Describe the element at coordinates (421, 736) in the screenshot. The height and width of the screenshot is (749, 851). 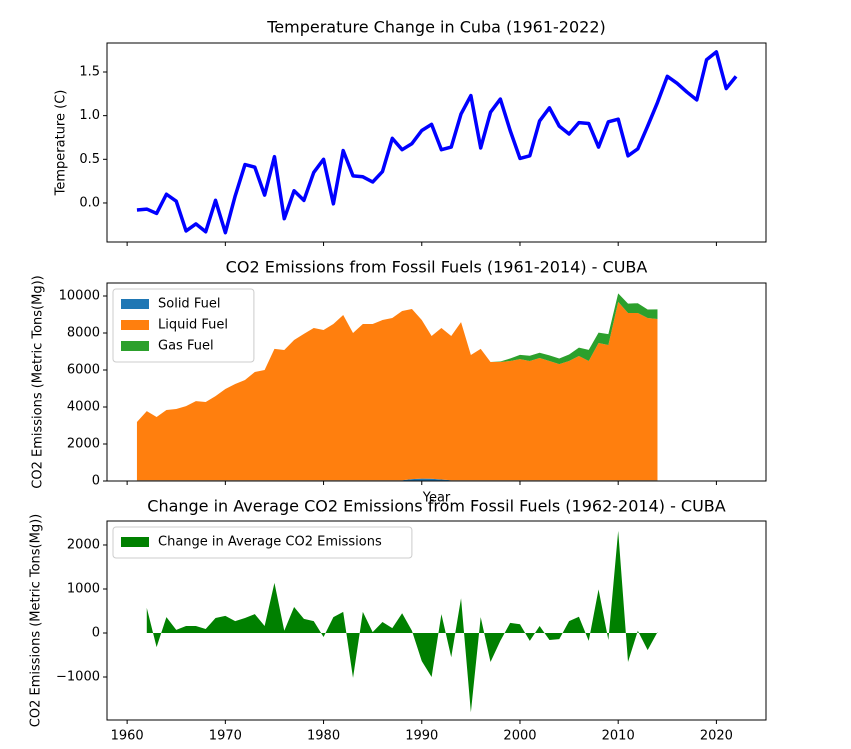
I see `x-tick-label: 1990` at that location.